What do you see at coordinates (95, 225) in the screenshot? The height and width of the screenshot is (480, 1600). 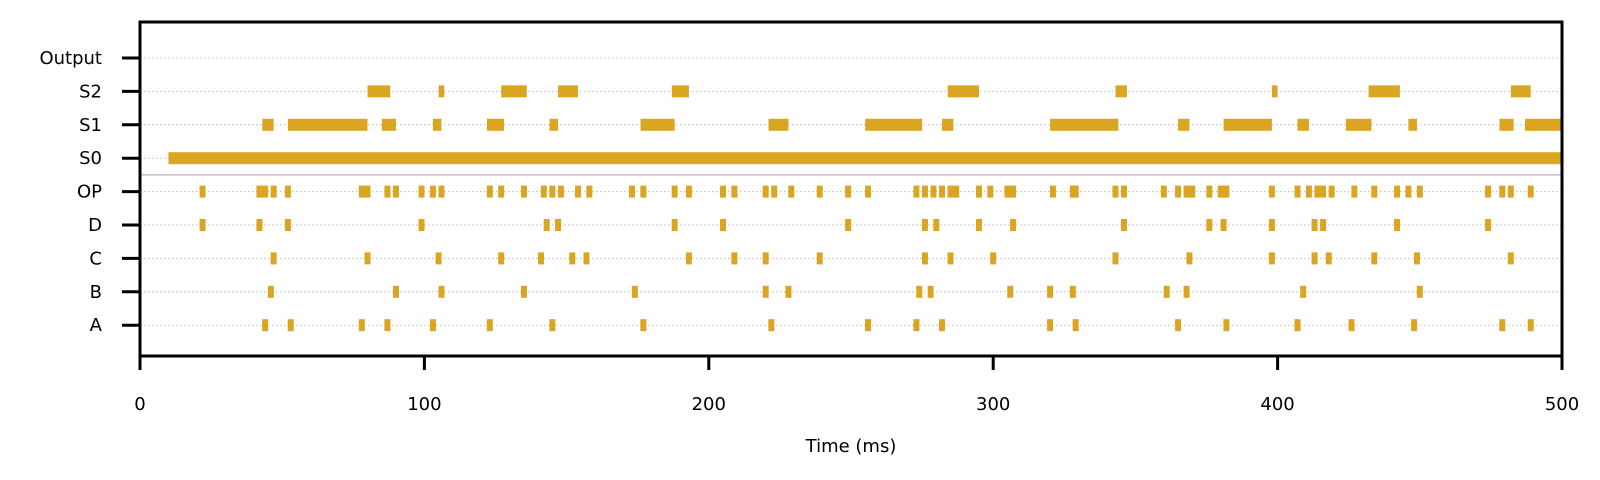 I see `y-tick-label-d: D` at bounding box center [95, 225].